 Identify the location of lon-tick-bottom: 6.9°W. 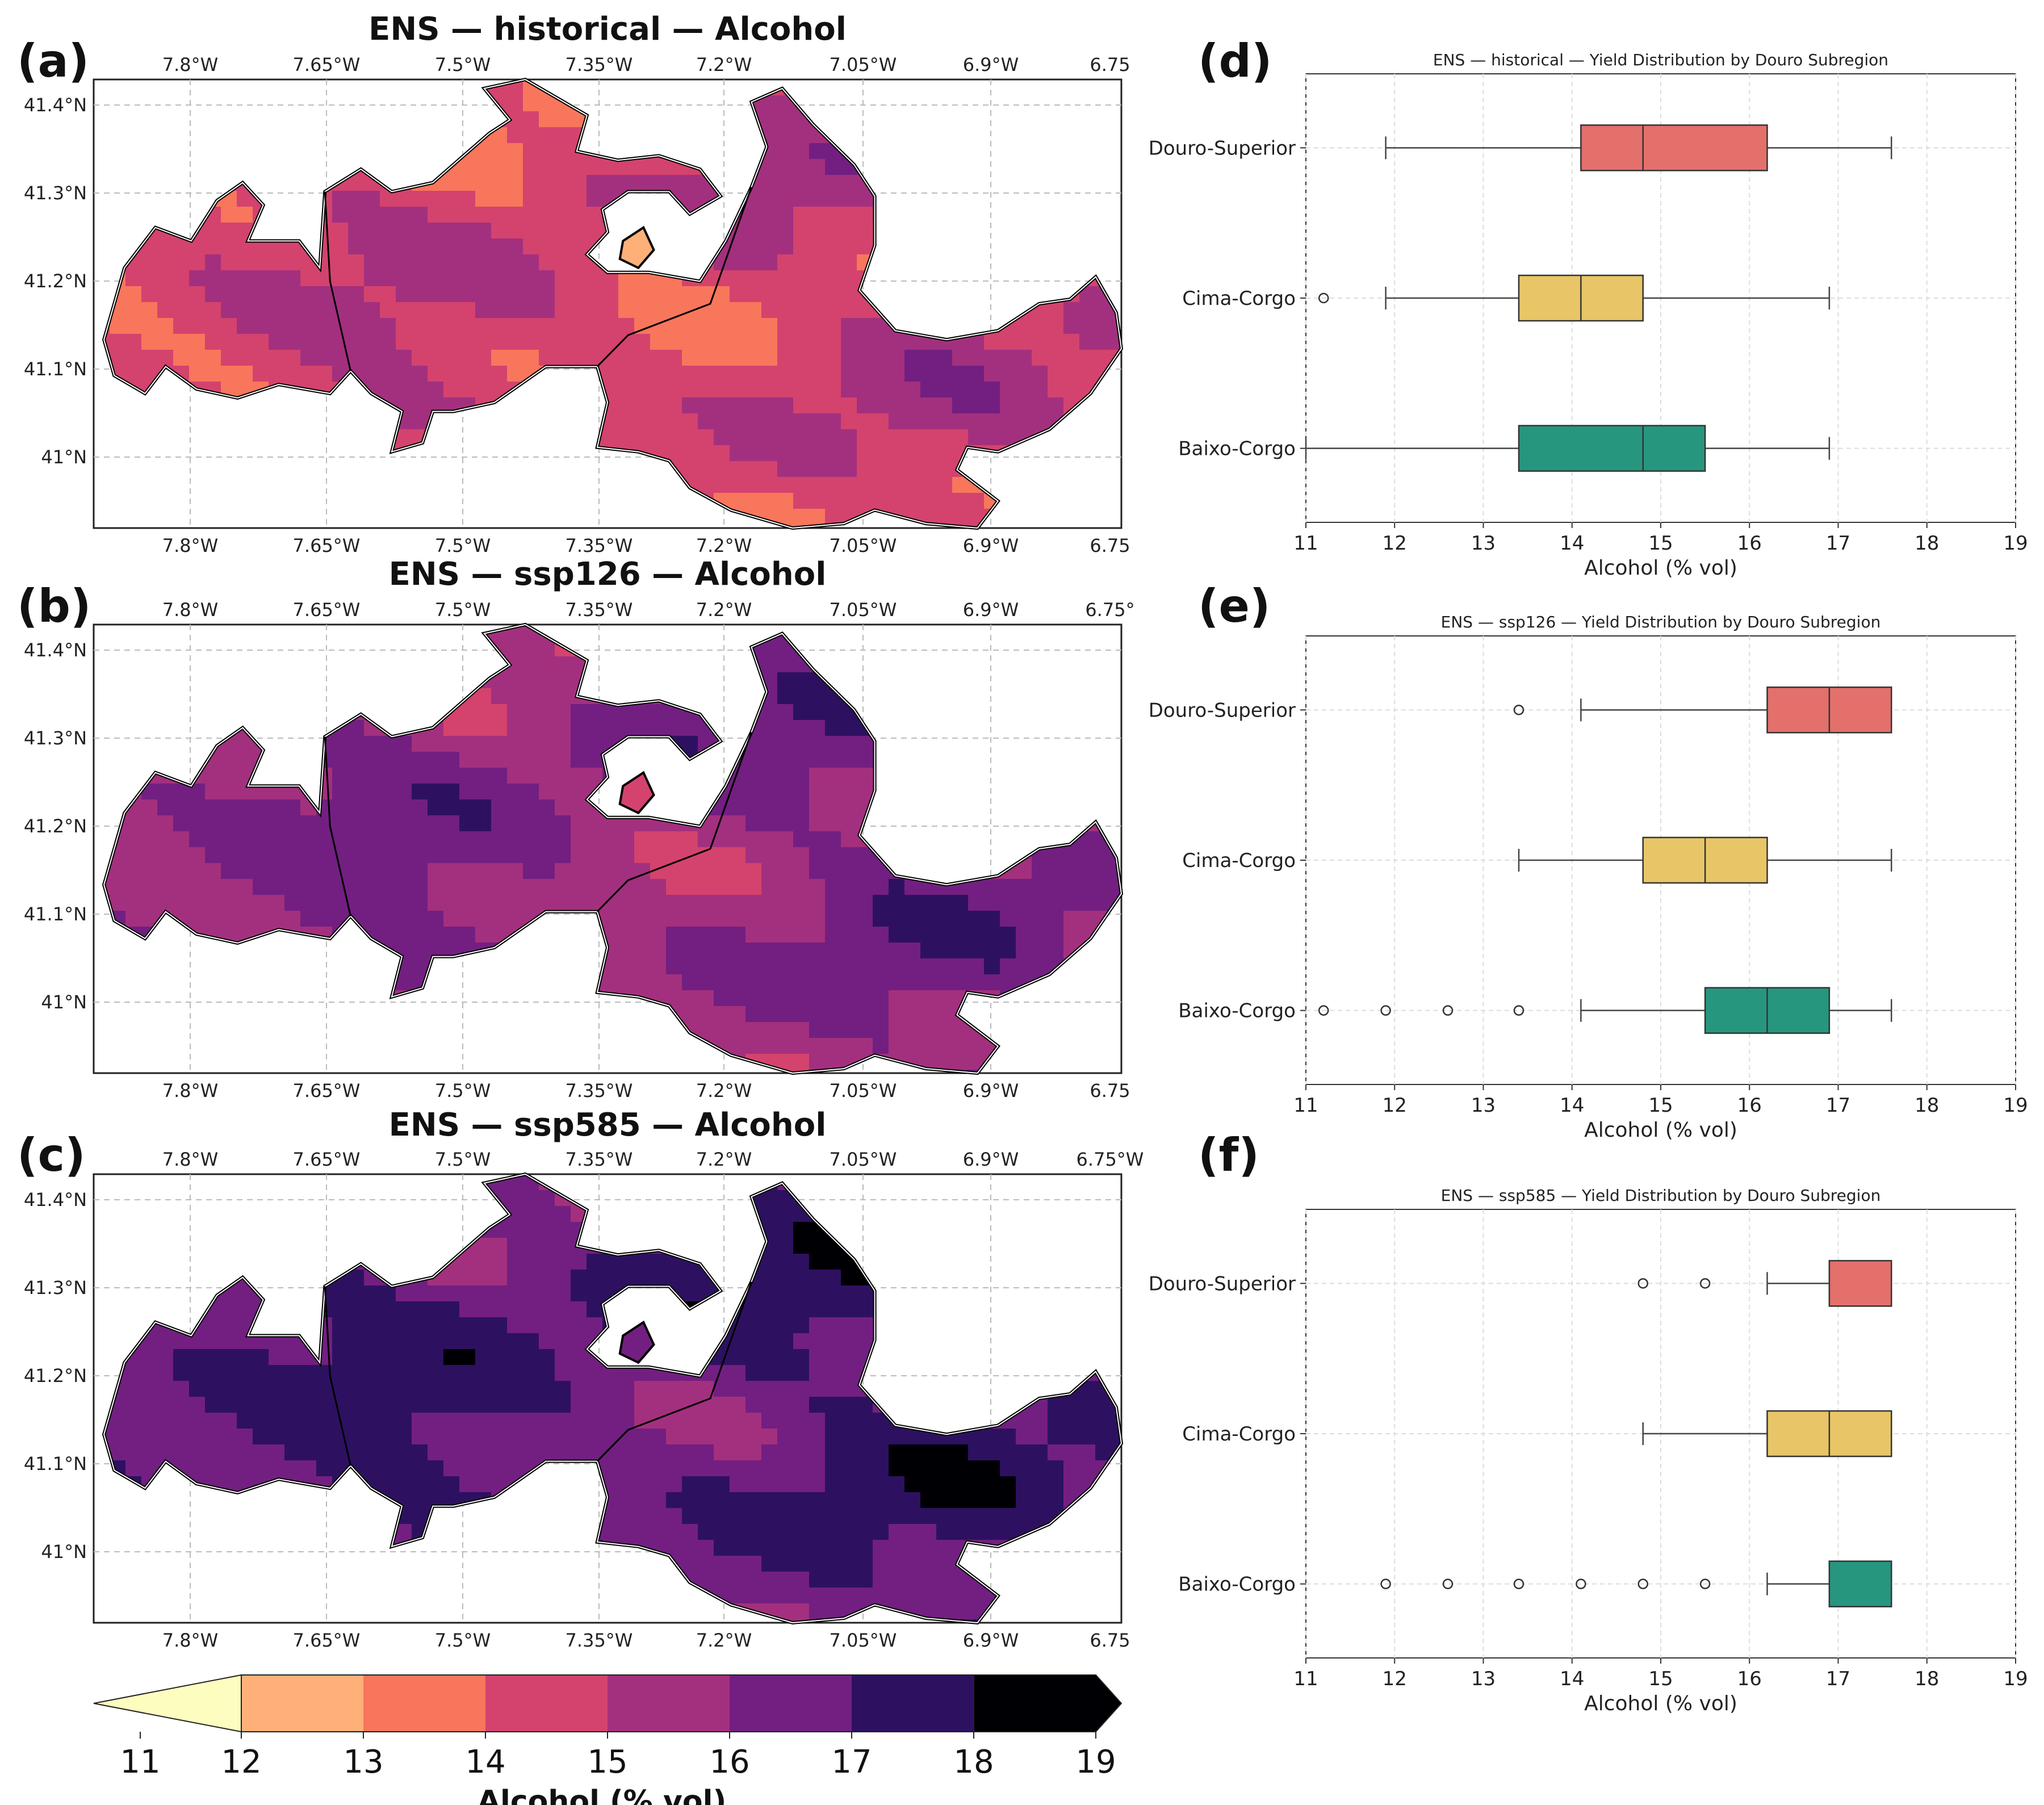
(991, 1091).